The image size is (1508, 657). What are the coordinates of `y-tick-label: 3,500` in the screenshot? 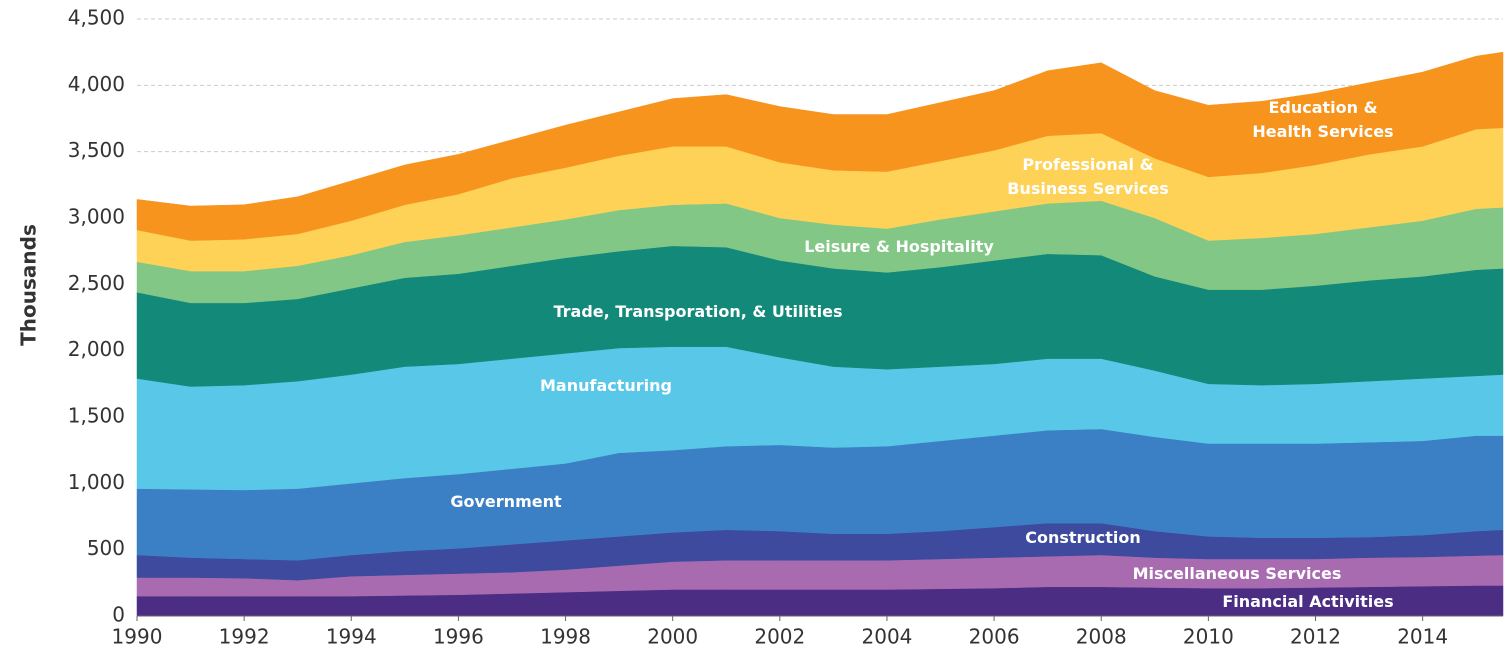 It's located at (96, 150).